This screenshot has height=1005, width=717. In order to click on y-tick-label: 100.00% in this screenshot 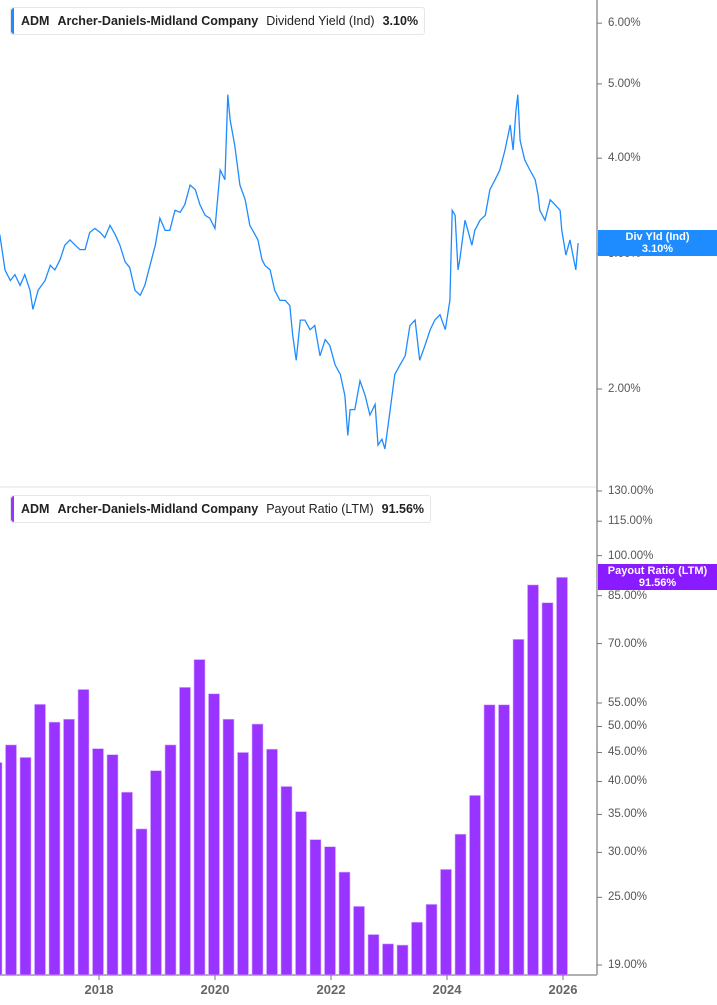, I will do `click(631, 555)`.